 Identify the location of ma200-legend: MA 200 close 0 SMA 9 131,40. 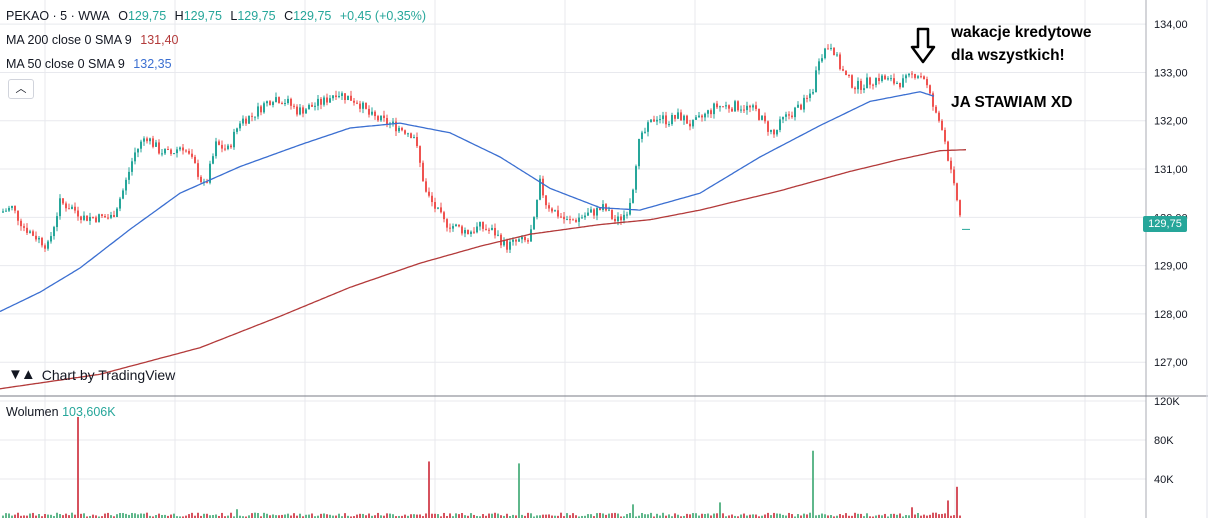
(94, 40).